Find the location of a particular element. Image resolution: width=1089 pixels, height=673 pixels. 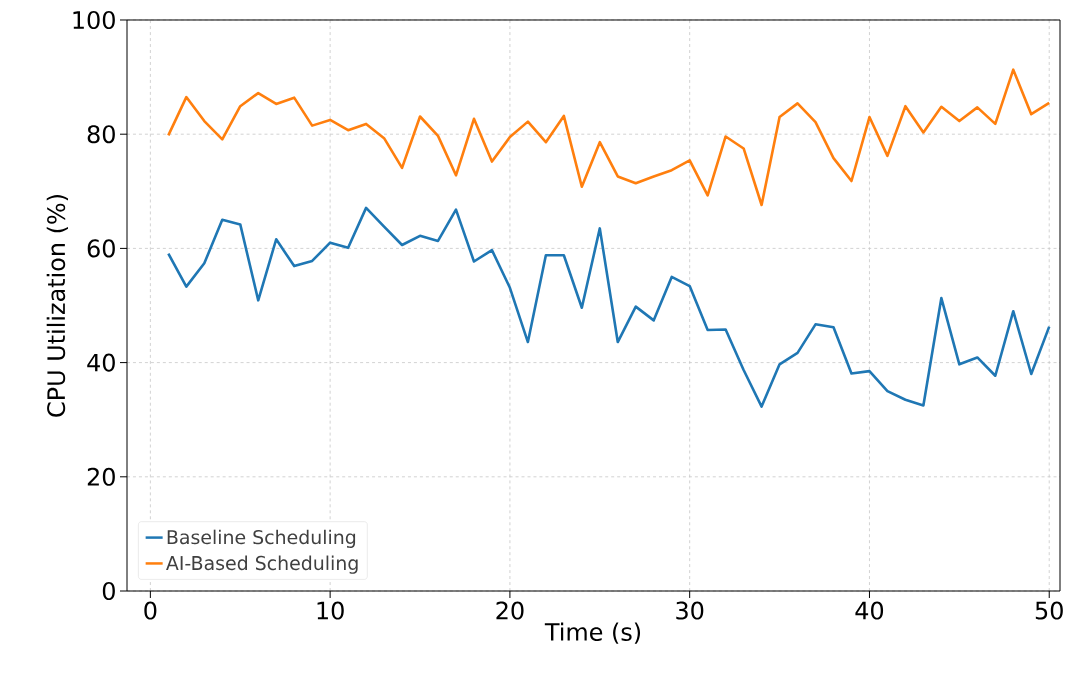

y-axis-title: CPU Utilization (%) is located at coordinates (57, 306).